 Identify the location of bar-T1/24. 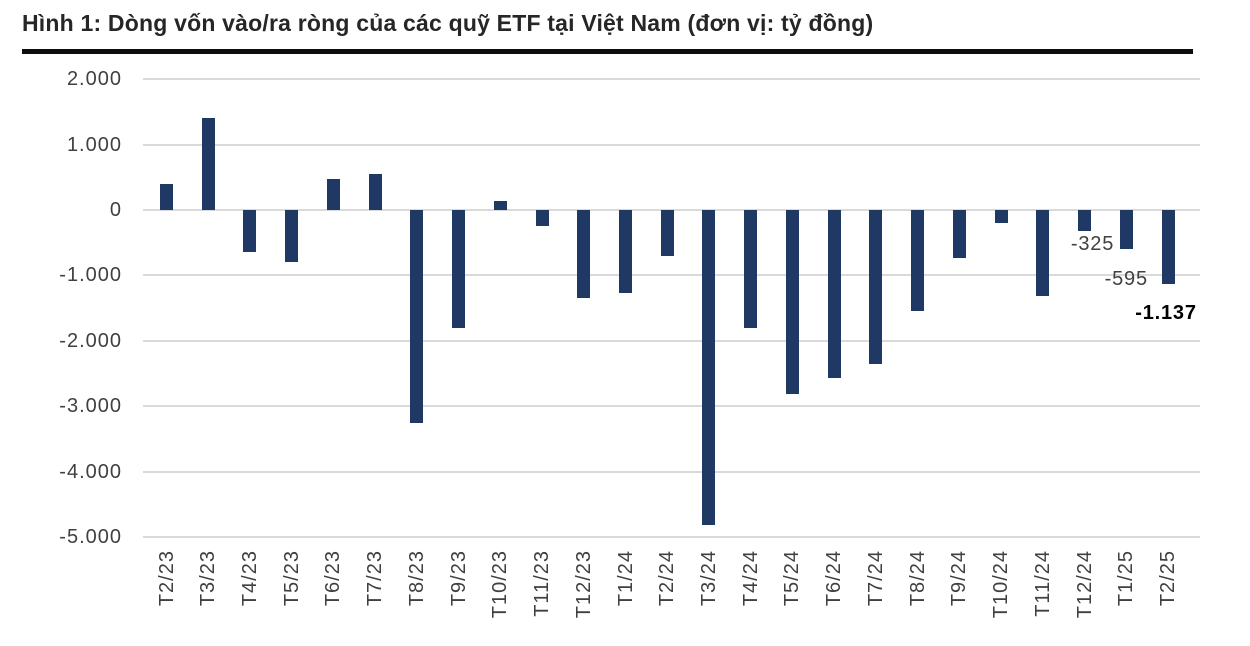
(626, 252).